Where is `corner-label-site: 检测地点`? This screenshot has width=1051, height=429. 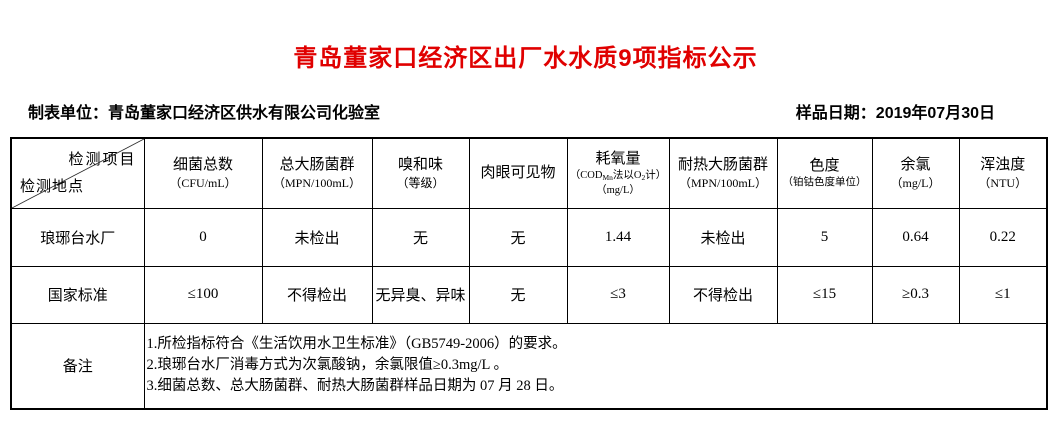
corner-label-site: 检测地点 is located at coordinates (52, 186).